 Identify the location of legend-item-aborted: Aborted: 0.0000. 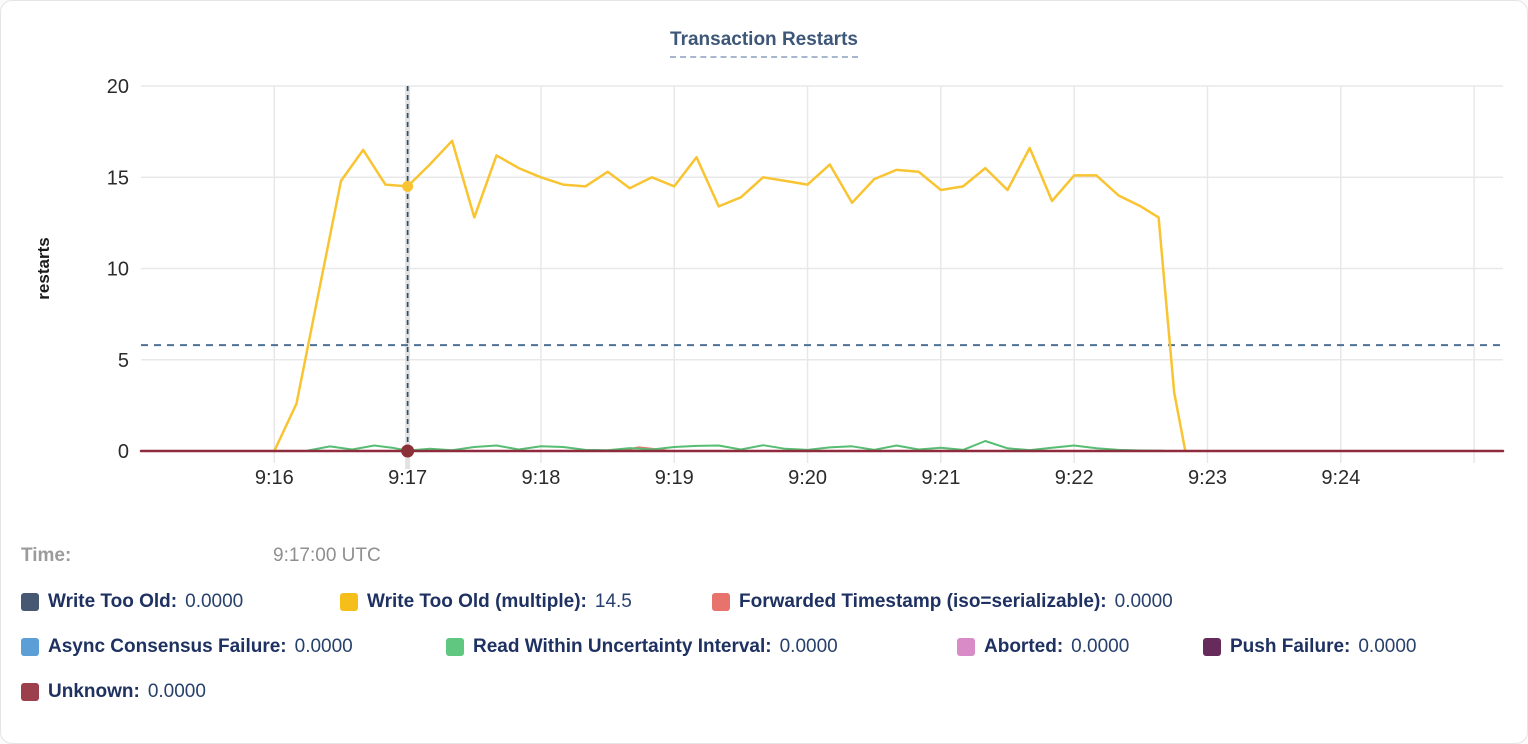
(1043, 647).